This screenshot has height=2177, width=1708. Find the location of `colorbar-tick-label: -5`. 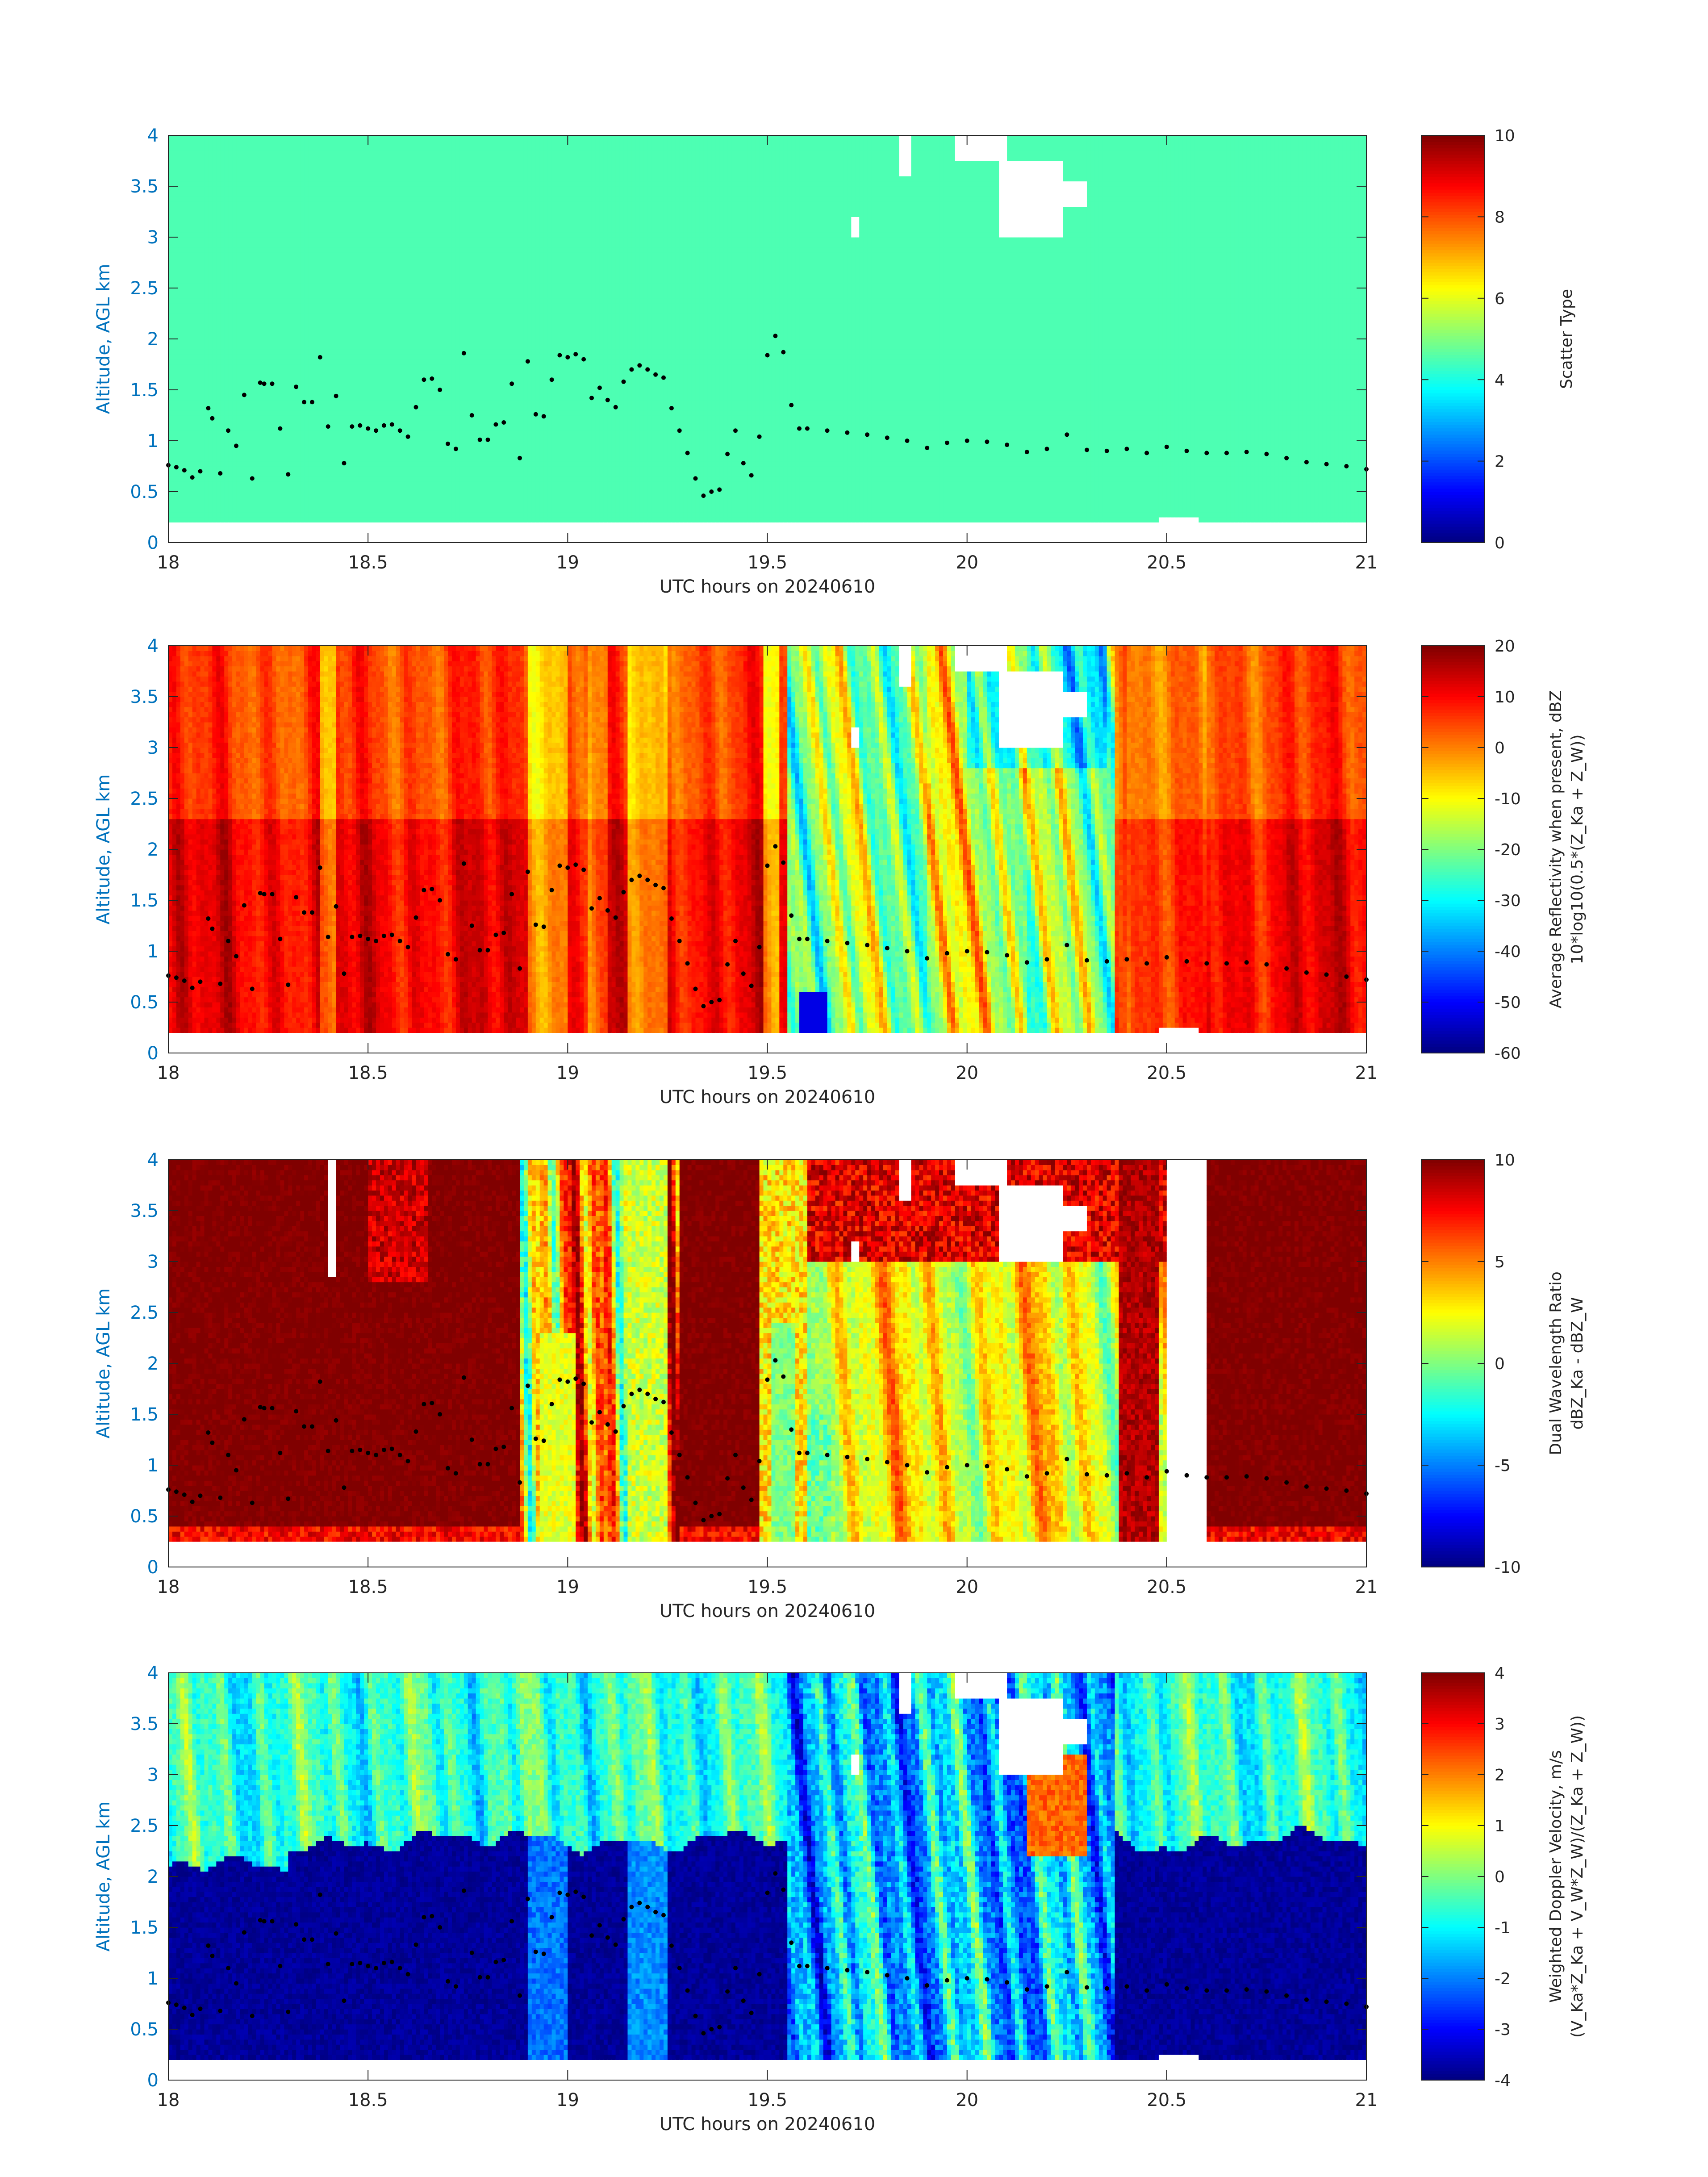

colorbar-tick-label: -5 is located at coordinates (1503, 1466).